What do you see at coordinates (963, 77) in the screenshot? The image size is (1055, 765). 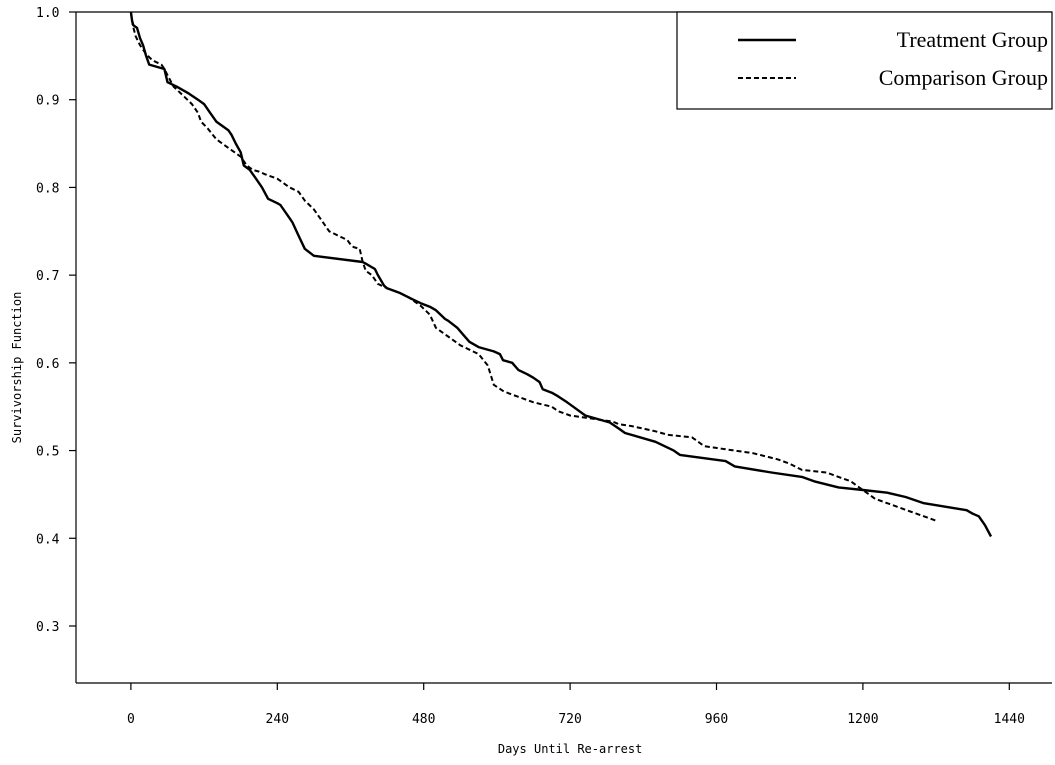 I see `legend-comparison-label: Comparison Group` at bounding box center [963, 77].